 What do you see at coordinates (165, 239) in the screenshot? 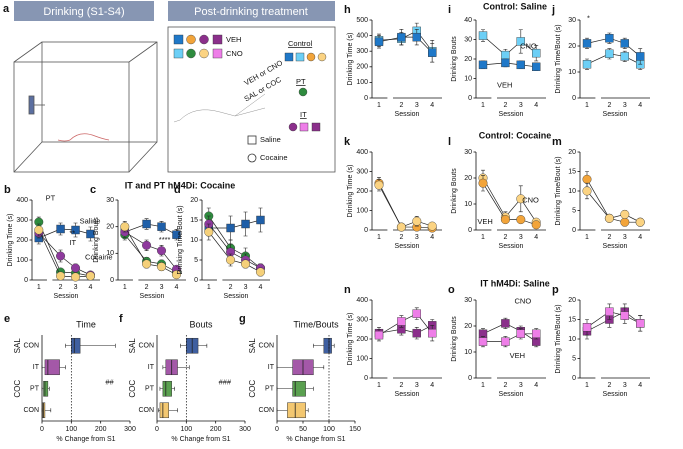
I see `annotation: ****` at bounding box center [165, 239].